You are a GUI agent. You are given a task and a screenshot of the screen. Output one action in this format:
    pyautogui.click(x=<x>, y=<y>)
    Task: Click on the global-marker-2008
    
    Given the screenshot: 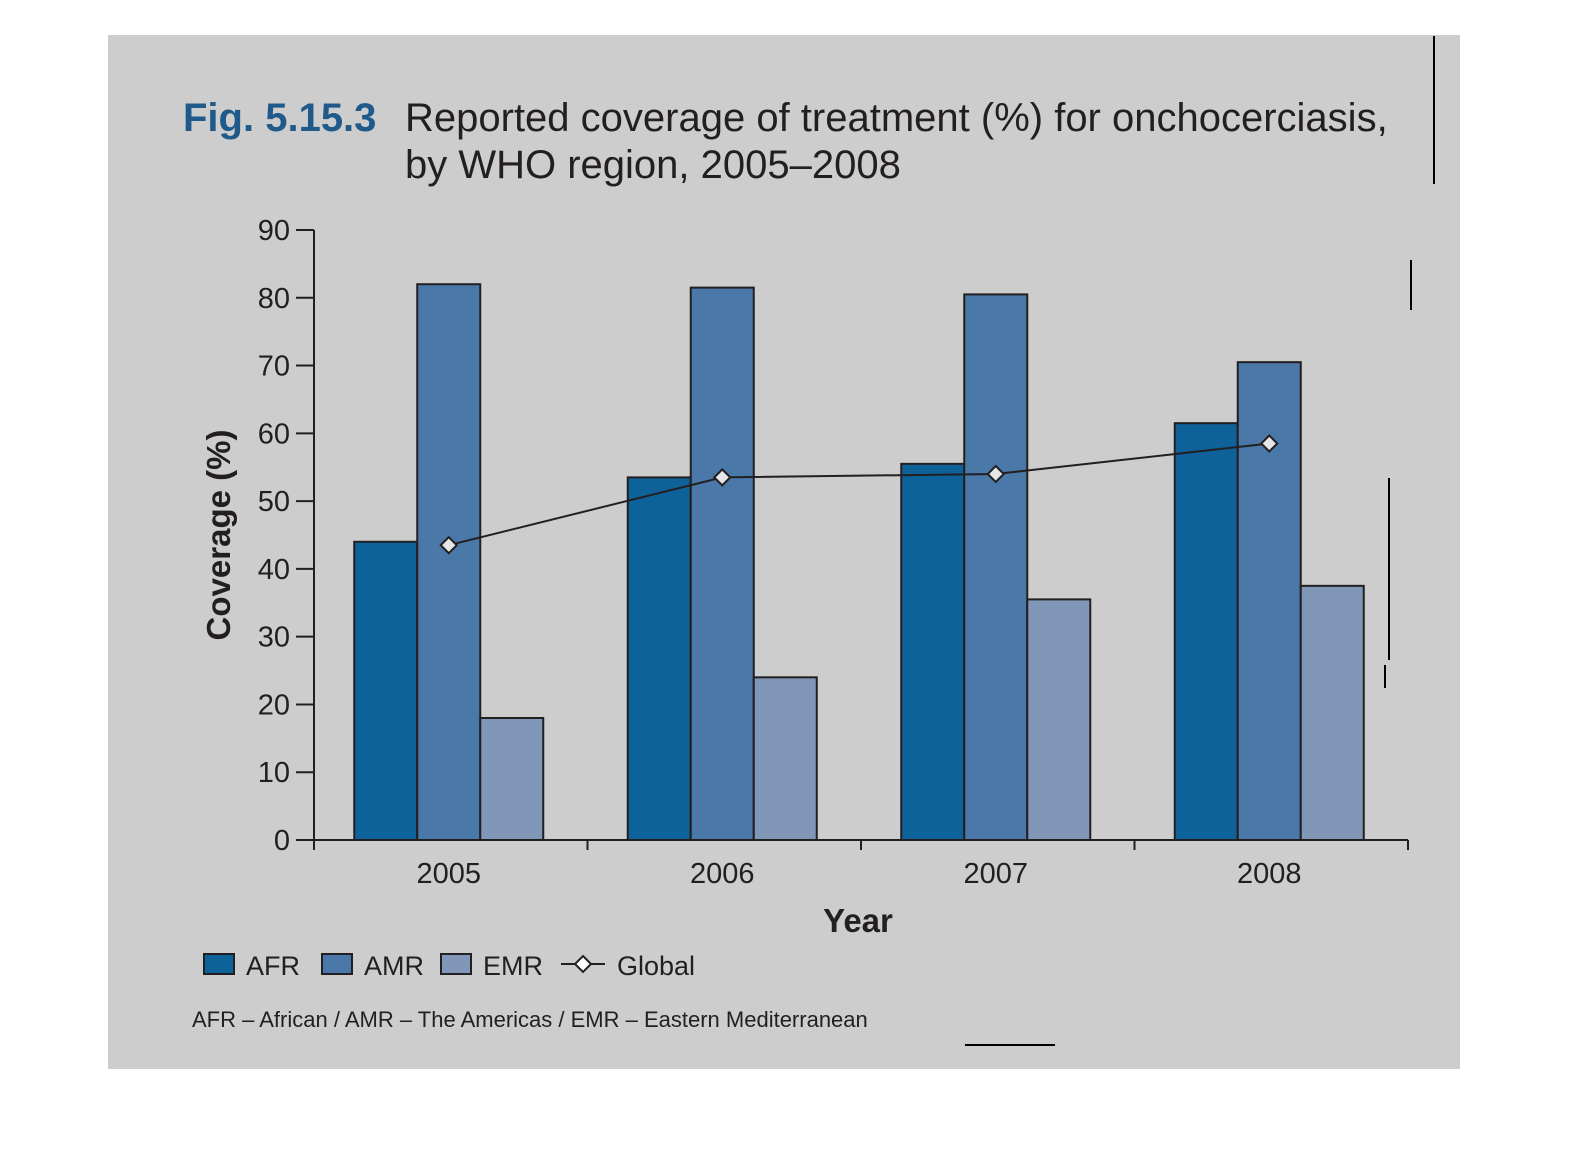 What is the action you would take?
    pyautogui.click(x=1269, y=443)
    